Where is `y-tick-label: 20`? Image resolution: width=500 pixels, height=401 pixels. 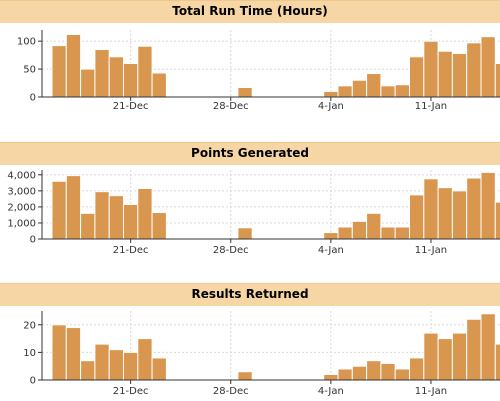 y-tick-label: 20 is located at coordinates (29, 325).